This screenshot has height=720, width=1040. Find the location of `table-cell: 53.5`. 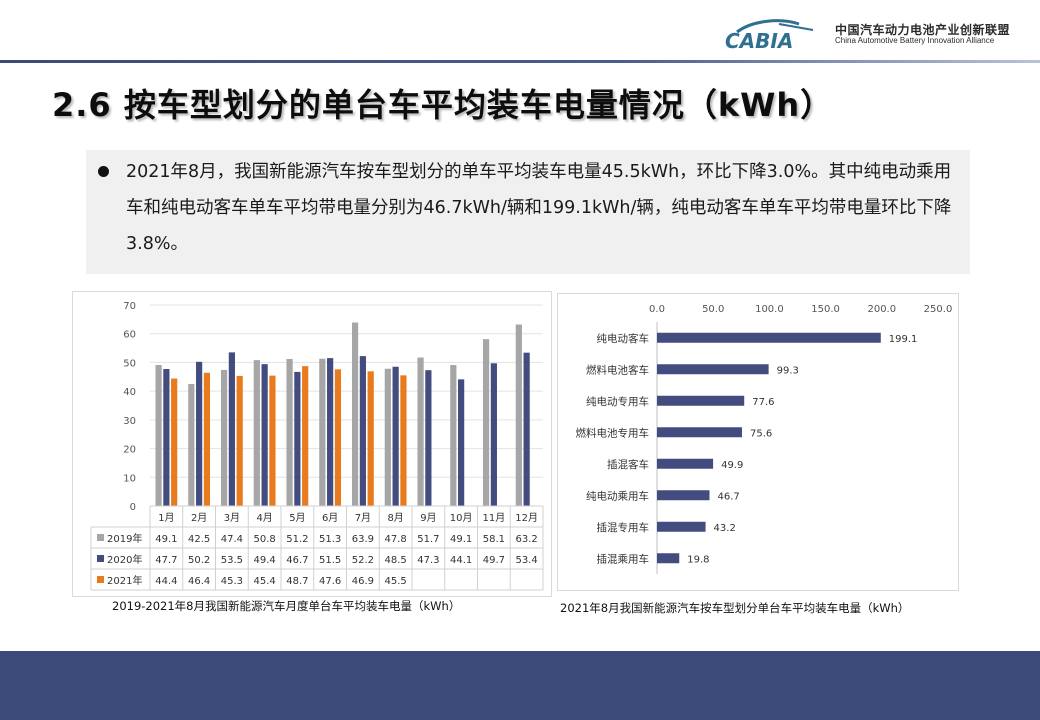

table-cell: 53.5 is located at coordinates (232, 560).